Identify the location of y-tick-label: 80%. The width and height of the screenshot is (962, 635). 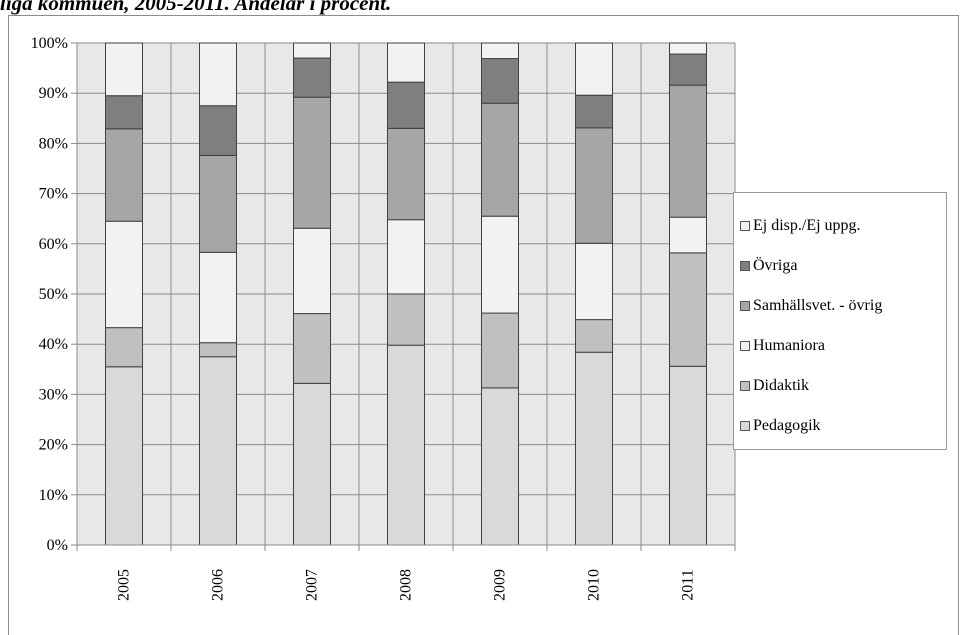
(53, 143).